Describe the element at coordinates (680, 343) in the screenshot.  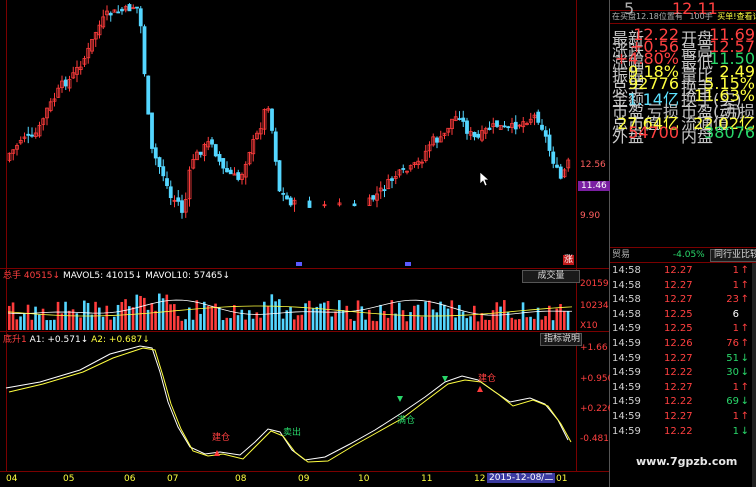
I see `tick-trade-row: 14:59 12.26 76 ↑` at that location.